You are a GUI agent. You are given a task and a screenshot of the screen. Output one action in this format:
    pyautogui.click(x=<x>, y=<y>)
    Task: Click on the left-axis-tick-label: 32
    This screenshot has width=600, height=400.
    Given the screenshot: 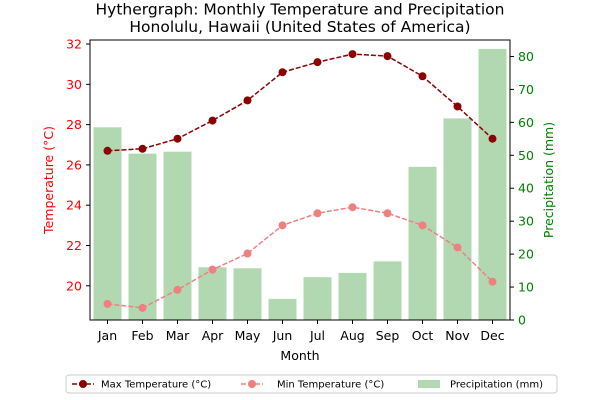 What is the action you would take?
    pyautogui.click(x=74, y=44)
    